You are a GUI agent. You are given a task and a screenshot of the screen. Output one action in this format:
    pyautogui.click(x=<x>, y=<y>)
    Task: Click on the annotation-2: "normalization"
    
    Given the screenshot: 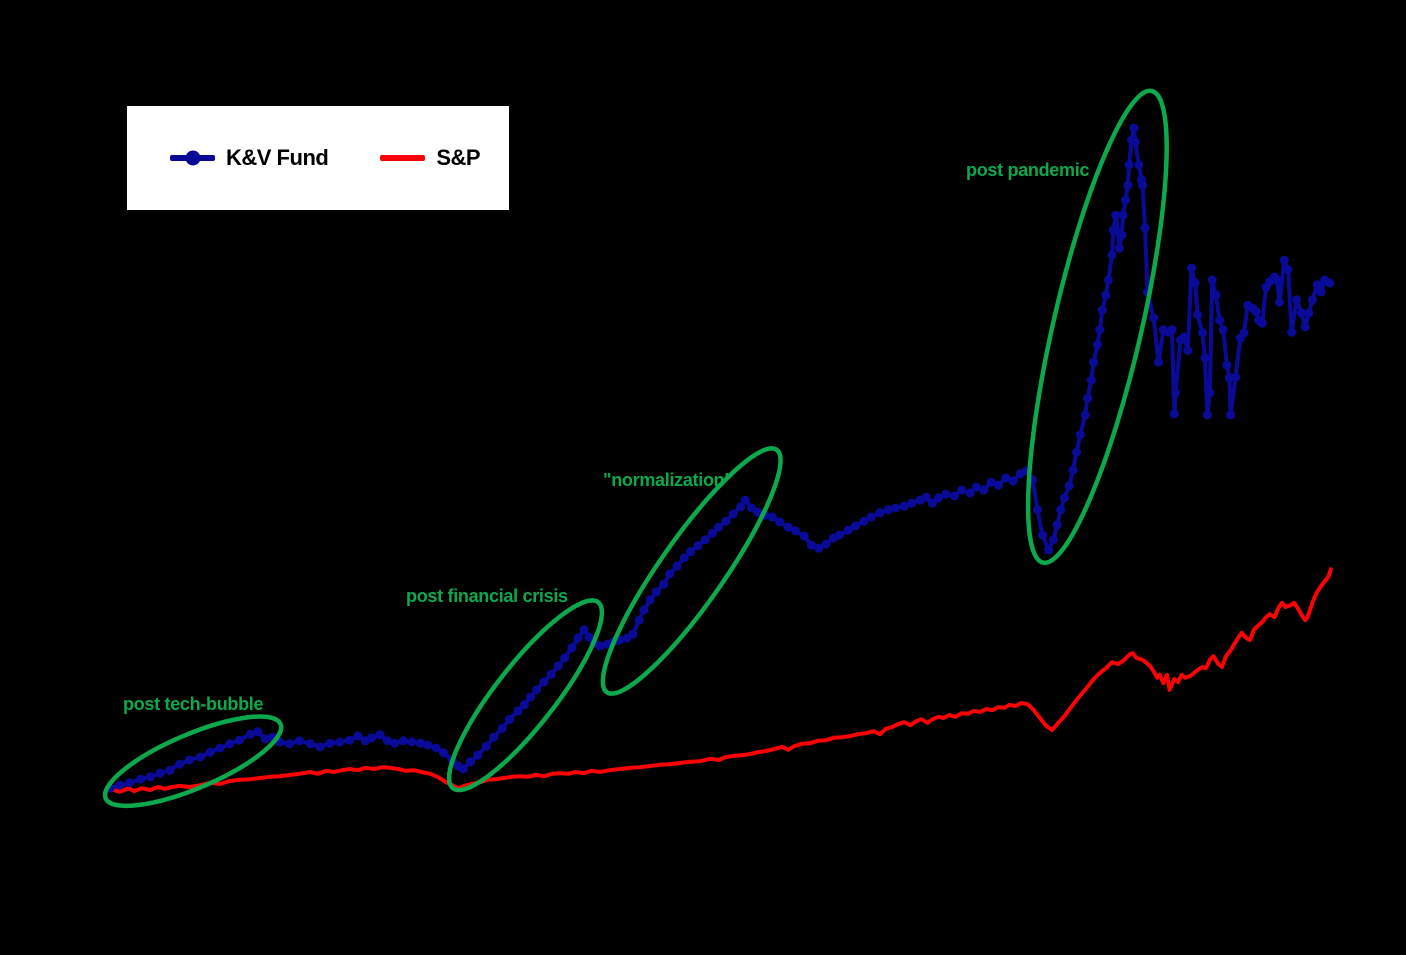 What is the action you would take?
    pyautogui.click(x=691, y=571)
    